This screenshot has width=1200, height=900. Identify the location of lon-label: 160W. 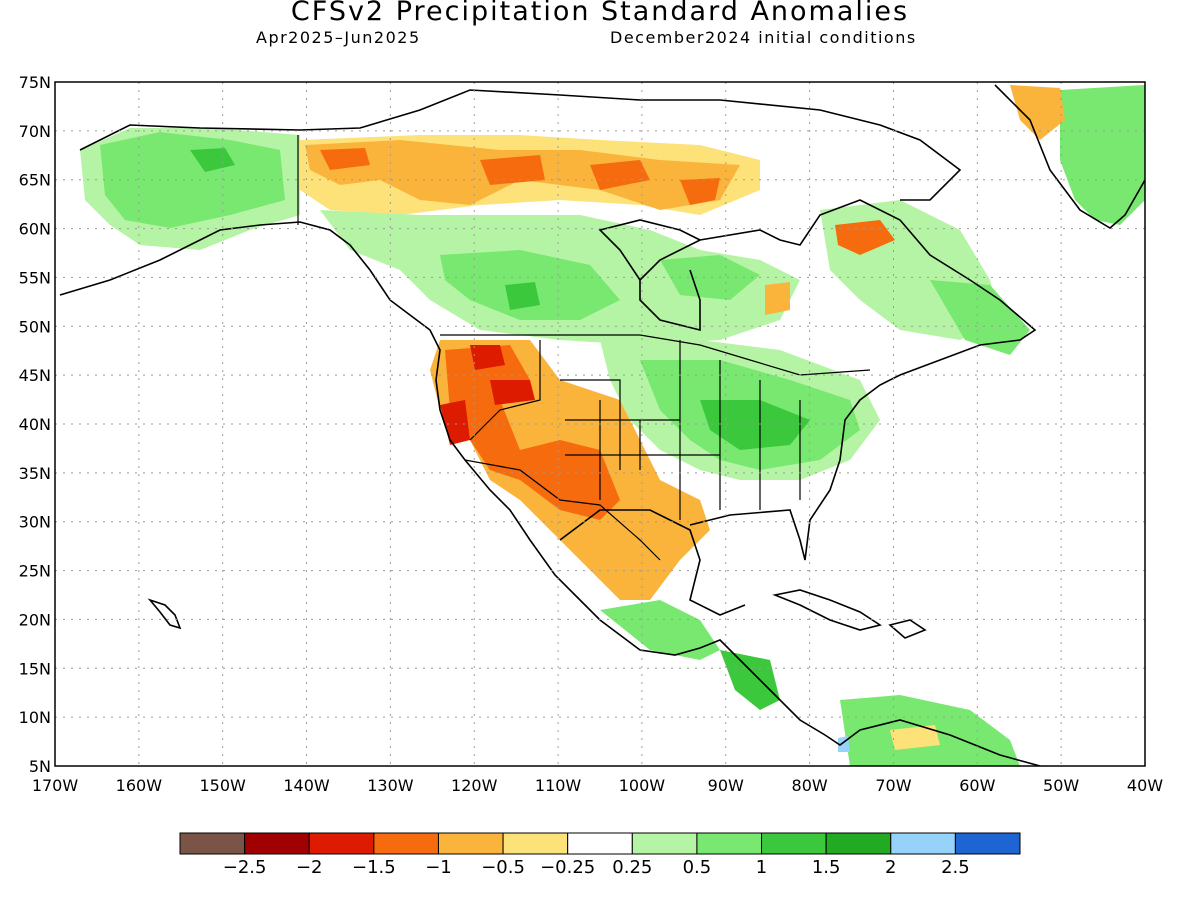
(139, 785).